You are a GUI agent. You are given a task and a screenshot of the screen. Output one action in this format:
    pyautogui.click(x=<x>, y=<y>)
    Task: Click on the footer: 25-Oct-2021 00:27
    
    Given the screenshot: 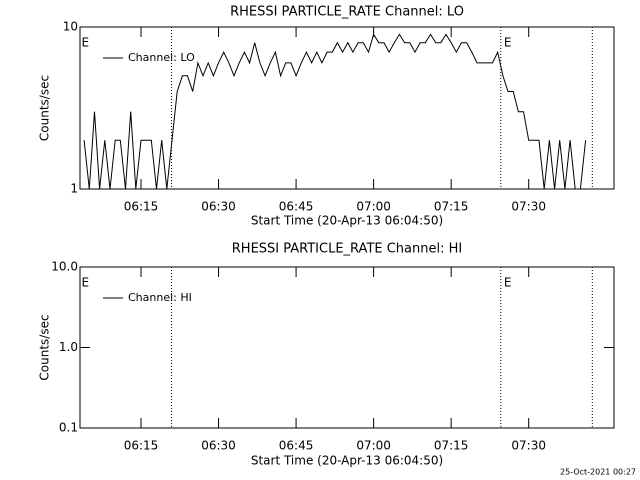 What is the action you would take?
    pyautogui.click(x=598, y=472)
    